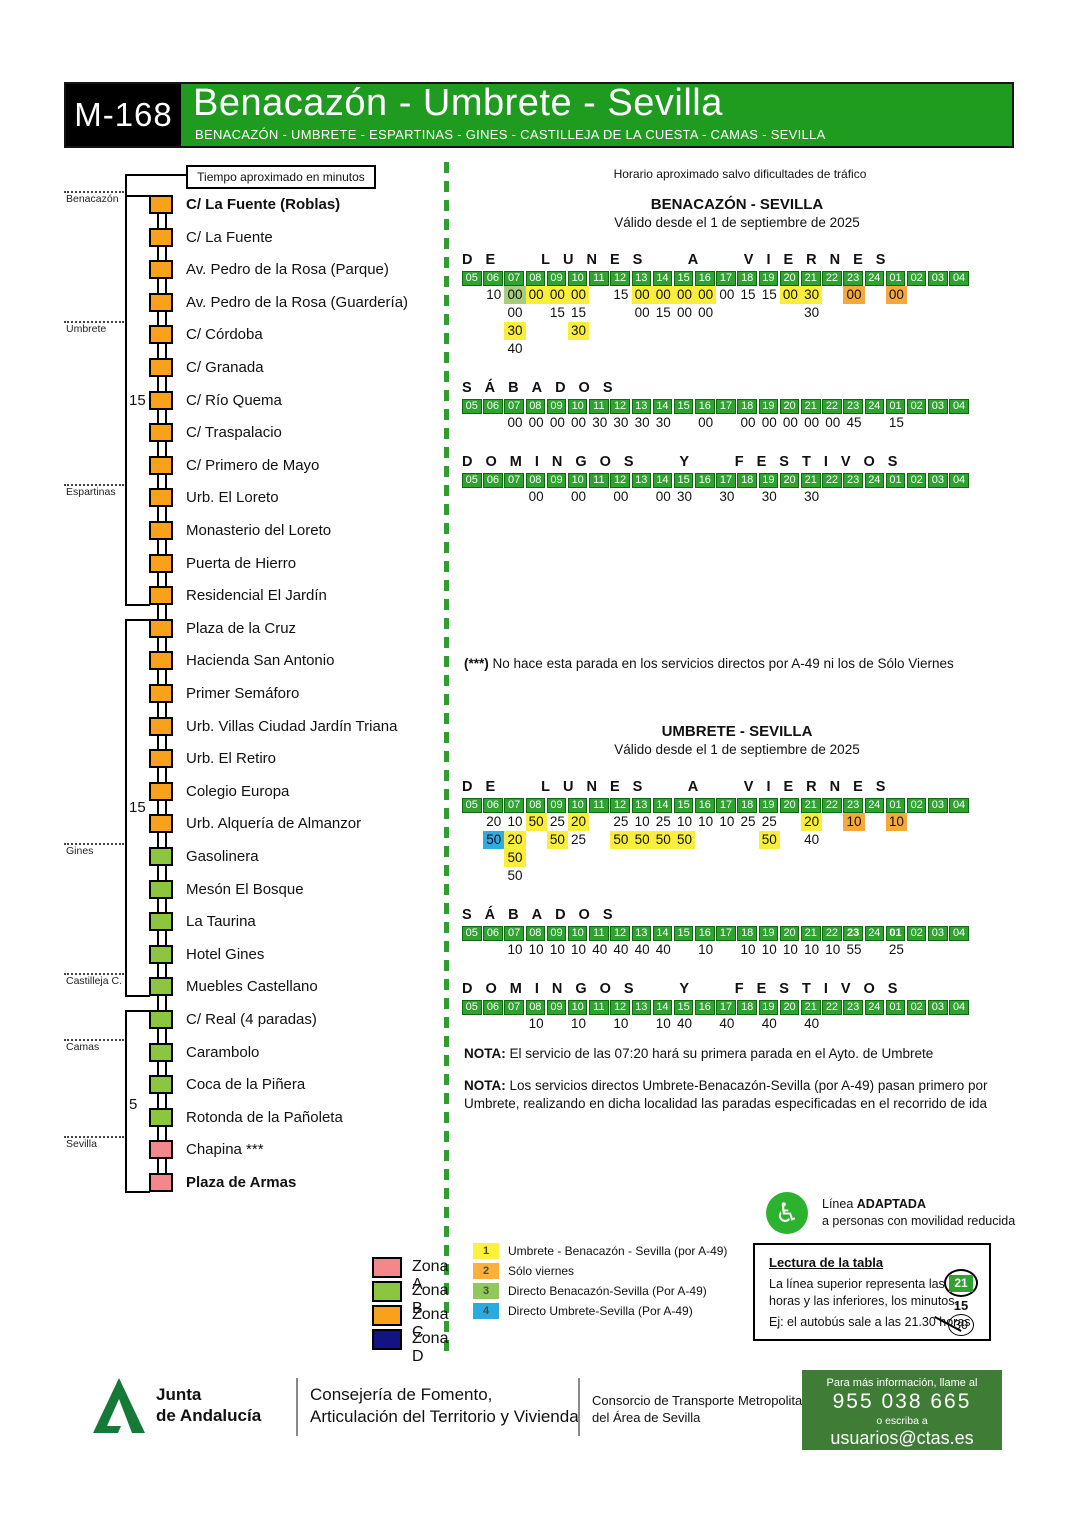 The height and width of the screenshot is (1523, 1080). Describe the element at coordinates (222, 856) in the screenshot. I see `stop-label: Gasolinera` at that location.